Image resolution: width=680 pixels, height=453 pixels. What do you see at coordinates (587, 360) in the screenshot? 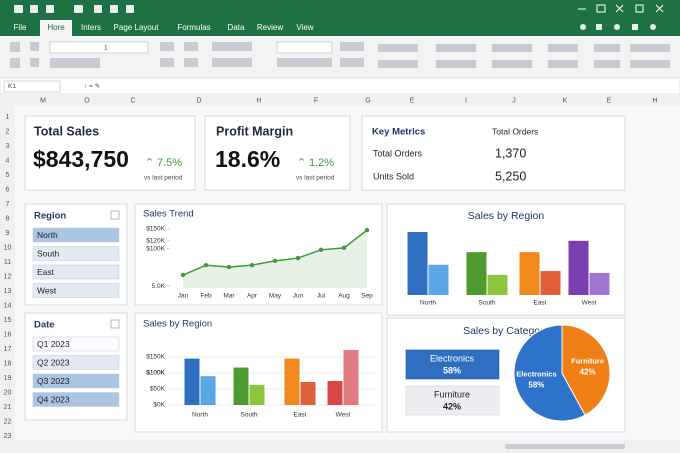
I see `slice-label: Furniture` at bounding box center [587, 360].